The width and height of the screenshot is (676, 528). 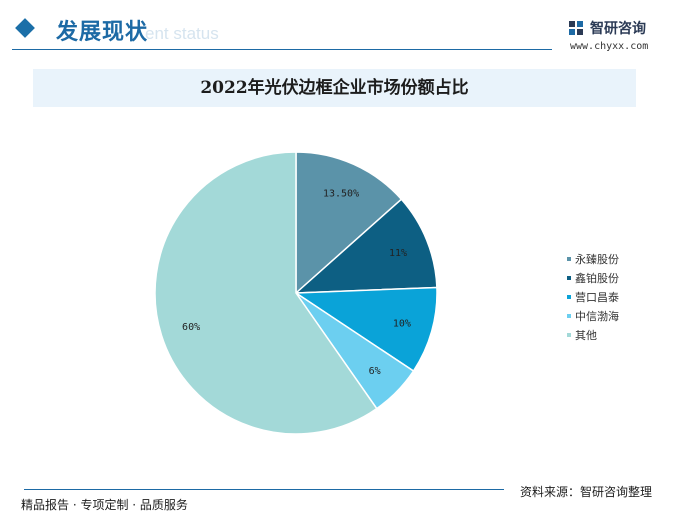 What do you see at coordinates (338, 30) in the screenshot?
I see `header: ent status 发展现状 智研咨询 www.chyxx.com` at bounding box center [338, 30].